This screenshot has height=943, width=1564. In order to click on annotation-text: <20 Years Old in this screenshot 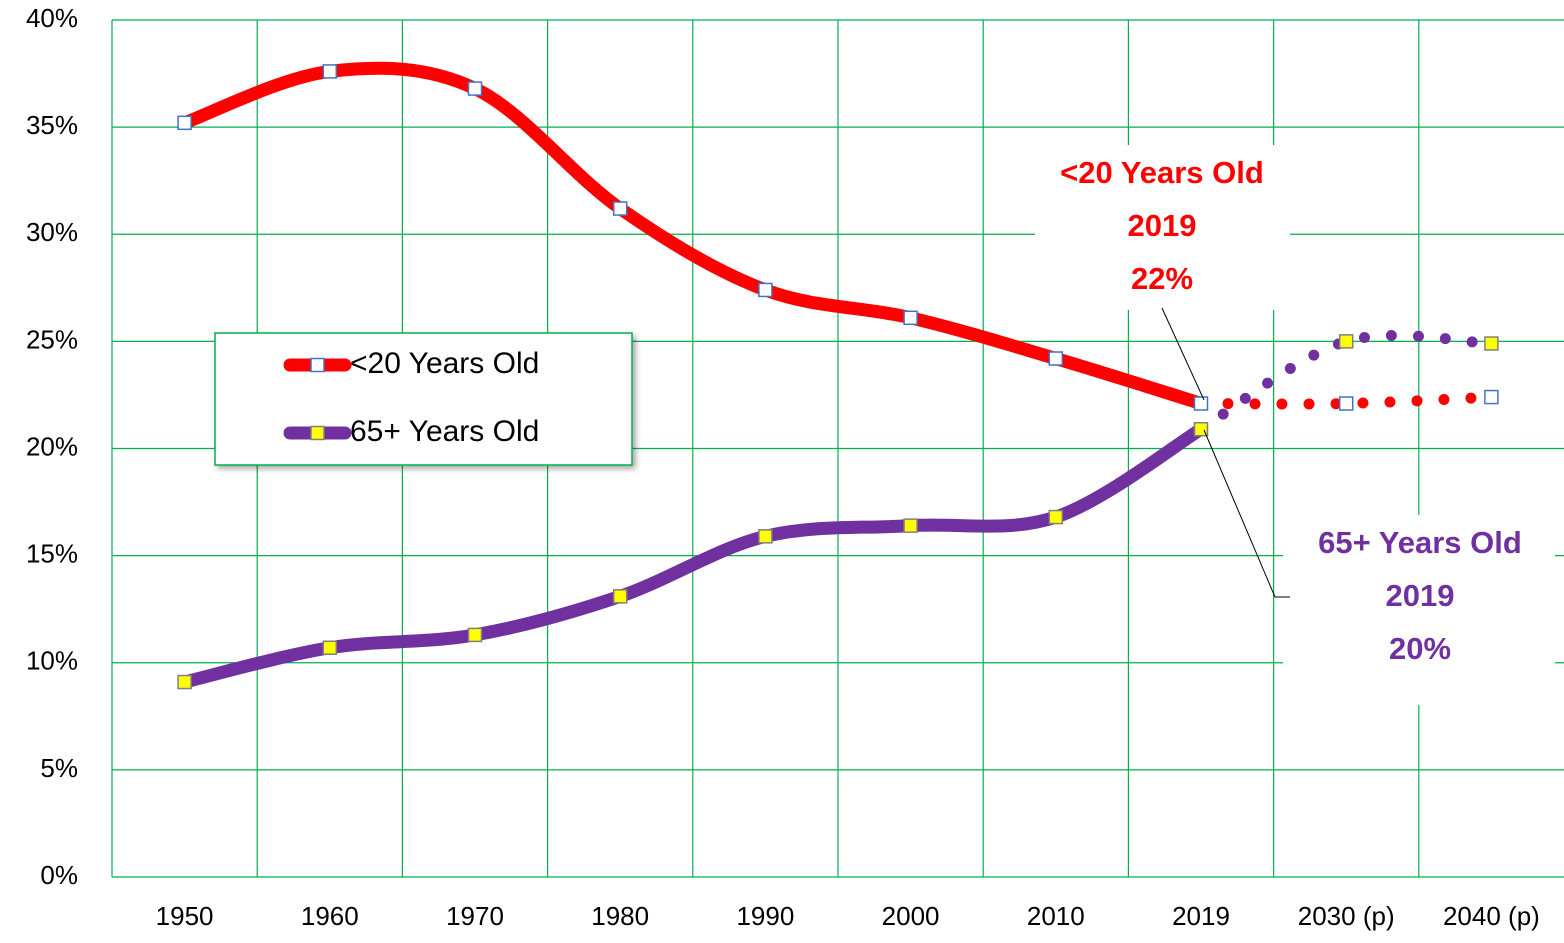, I will do `click(1162, 172)`.